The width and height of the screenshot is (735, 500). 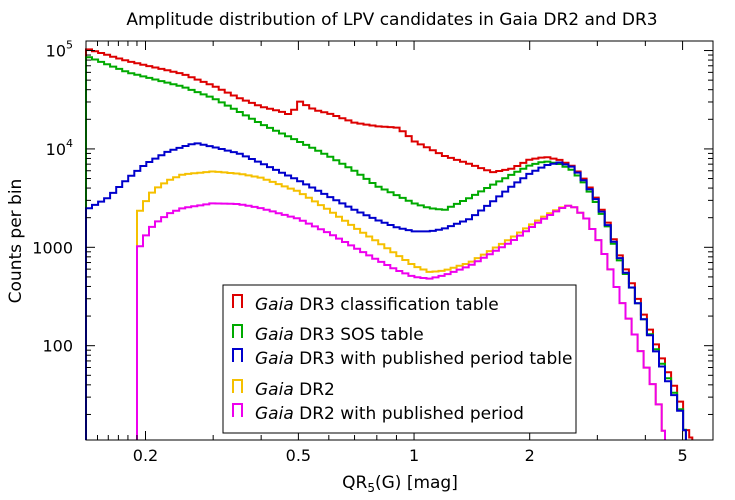 What do you see at coordinates (57, 346) in the screenshot?
I see `y-tick-label: 100` at bounding box center [57, 346].